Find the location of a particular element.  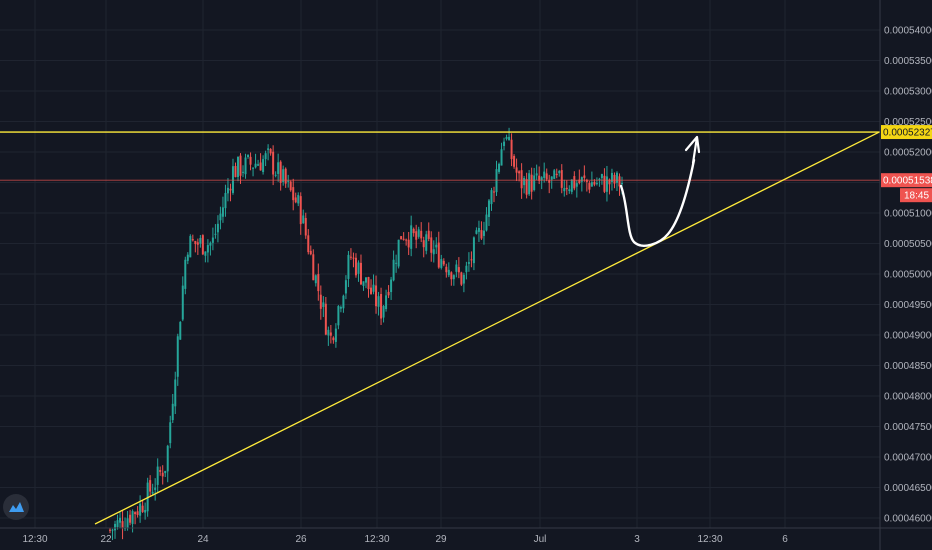

countdown-badge is located at coordinates (916, 195).